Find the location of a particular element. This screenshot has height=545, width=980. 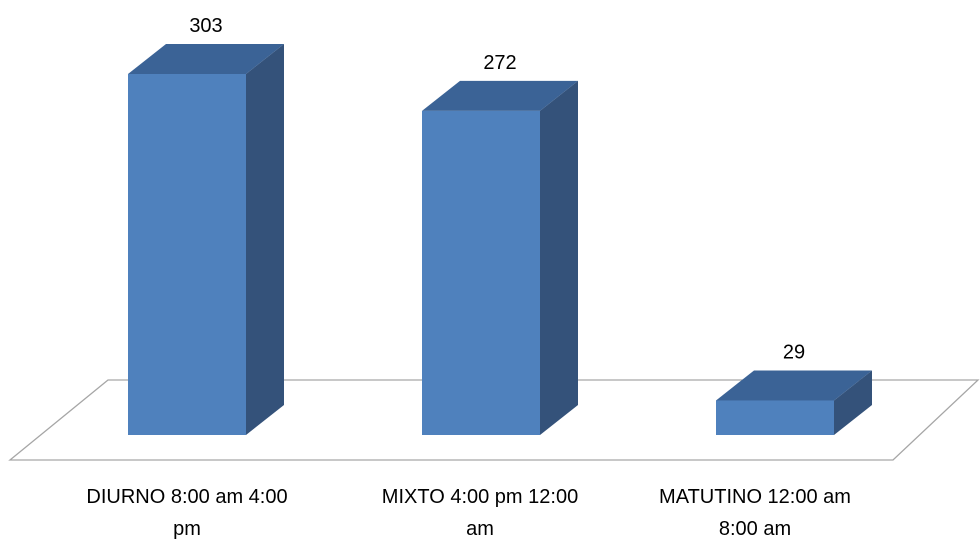

category-label-line: pm is located at coordinates (187, 529).